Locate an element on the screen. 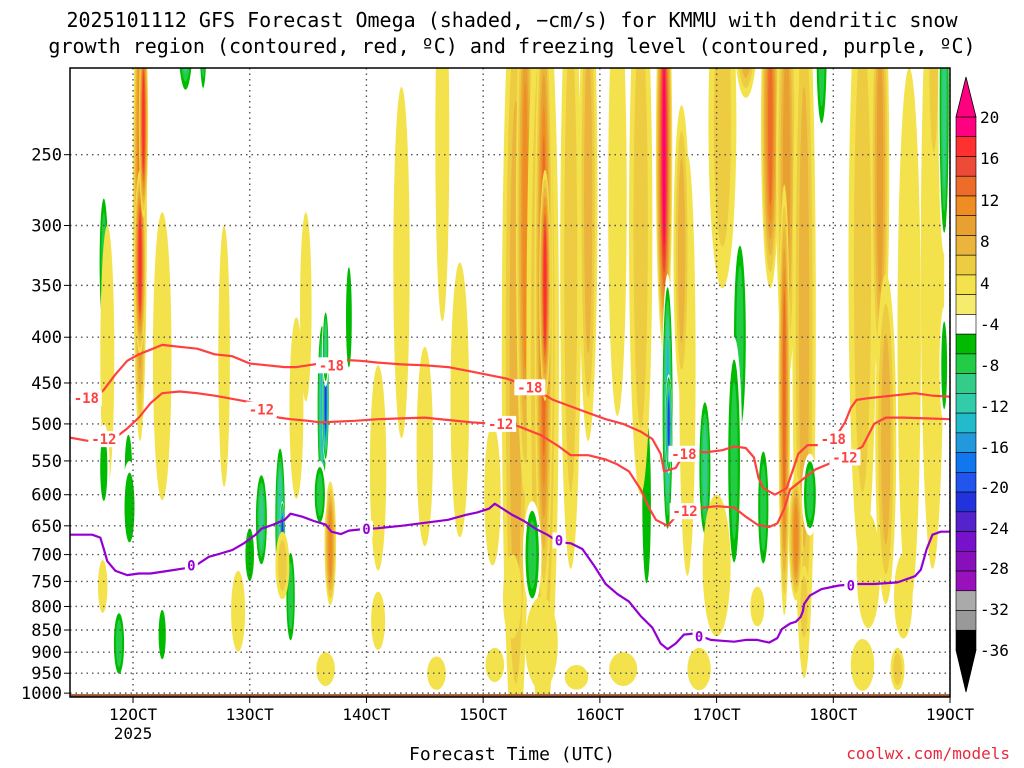 Image resolution: width=1024 pixels, height=768 pixels. y-tick-label-300: 300 is located at coordinates (46, 226).